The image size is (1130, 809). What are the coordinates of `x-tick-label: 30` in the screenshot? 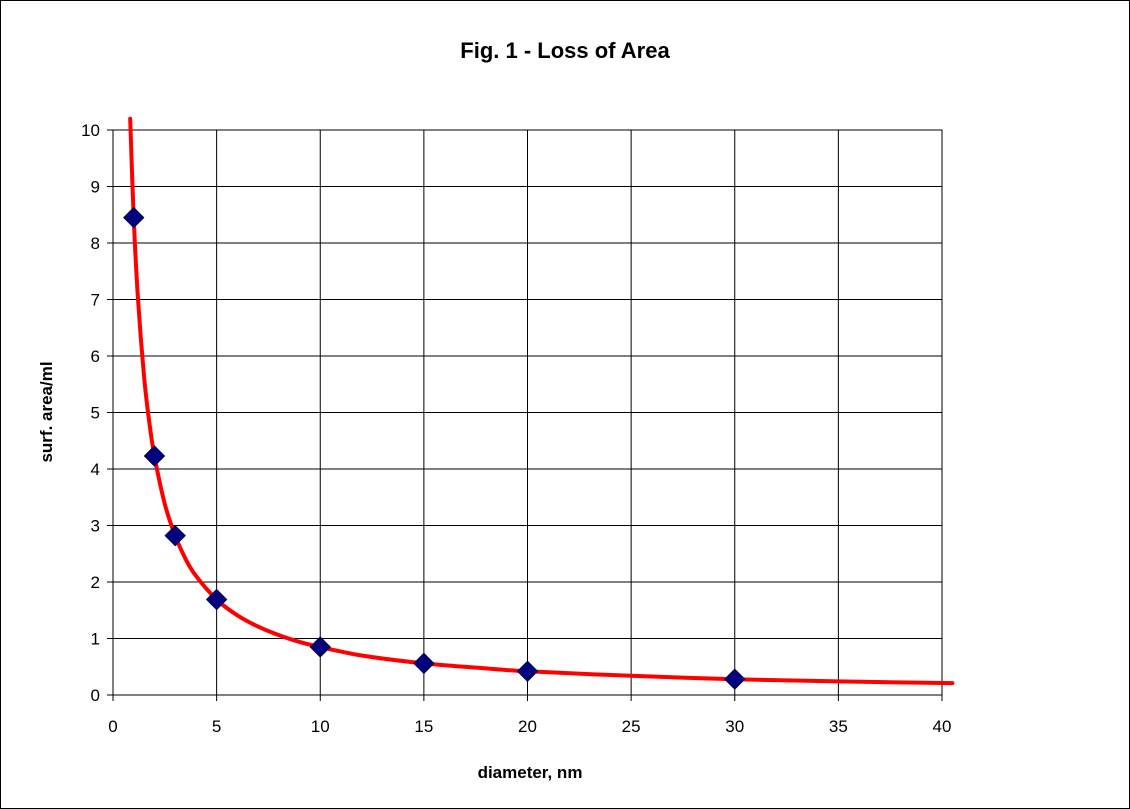 It's located at (734, 726).